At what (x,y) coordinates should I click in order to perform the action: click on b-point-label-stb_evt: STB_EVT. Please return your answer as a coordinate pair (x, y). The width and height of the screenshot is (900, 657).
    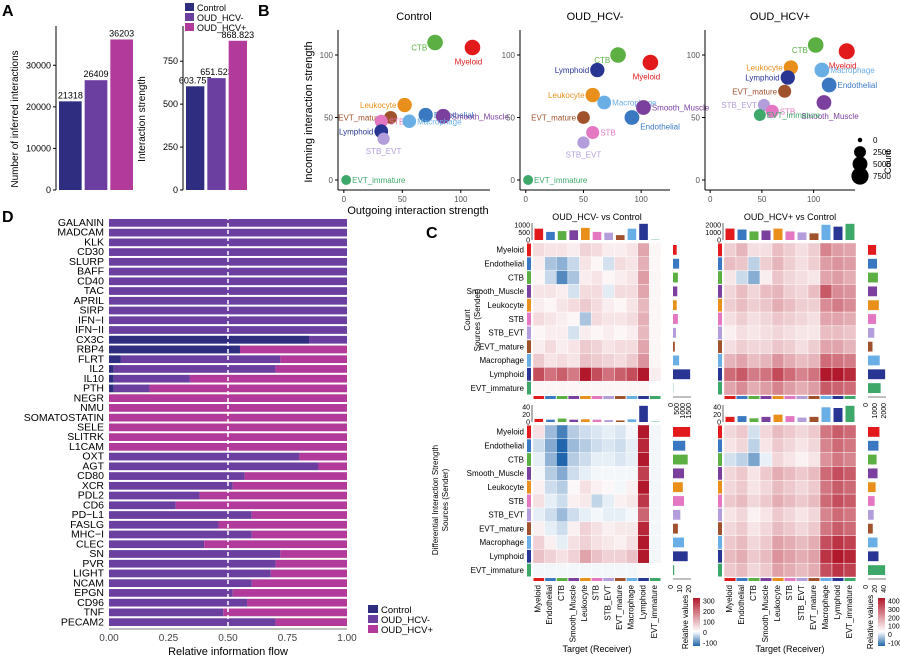
    Looking at the image, I should click on (584, 155).